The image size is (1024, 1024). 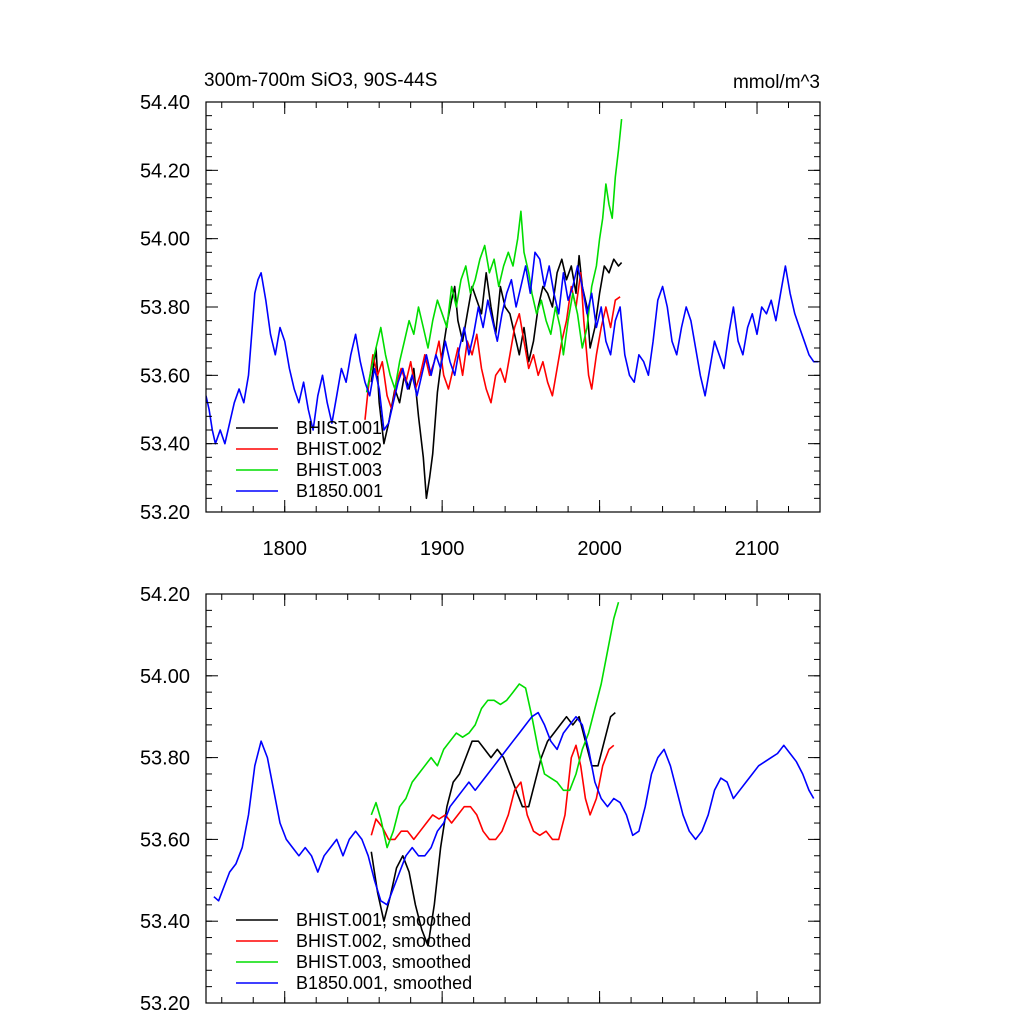 I want to click on legend-label: BHIST.002, so click(x=339, y=449).